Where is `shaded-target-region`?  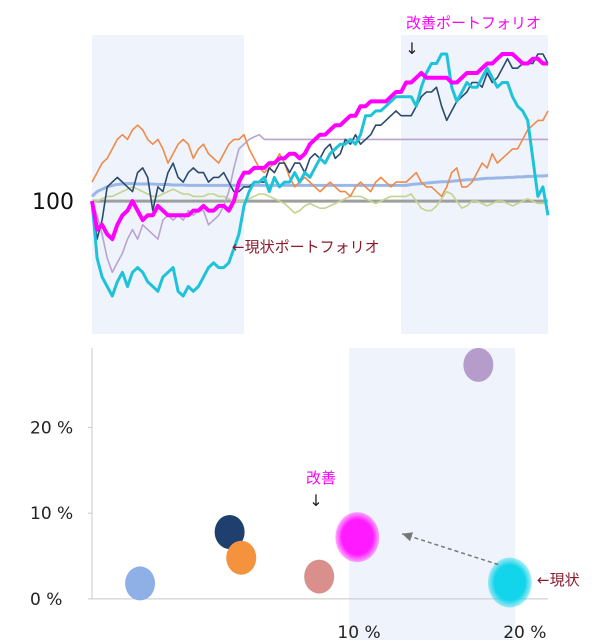 shaded-target-region is located at coordinates (432, 494).